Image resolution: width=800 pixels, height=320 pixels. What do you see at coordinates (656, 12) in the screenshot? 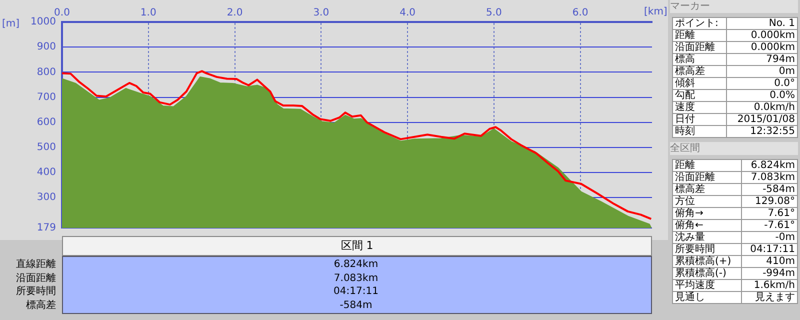
I see `x-axis-title: [km]` at bounding box center [656, 12].